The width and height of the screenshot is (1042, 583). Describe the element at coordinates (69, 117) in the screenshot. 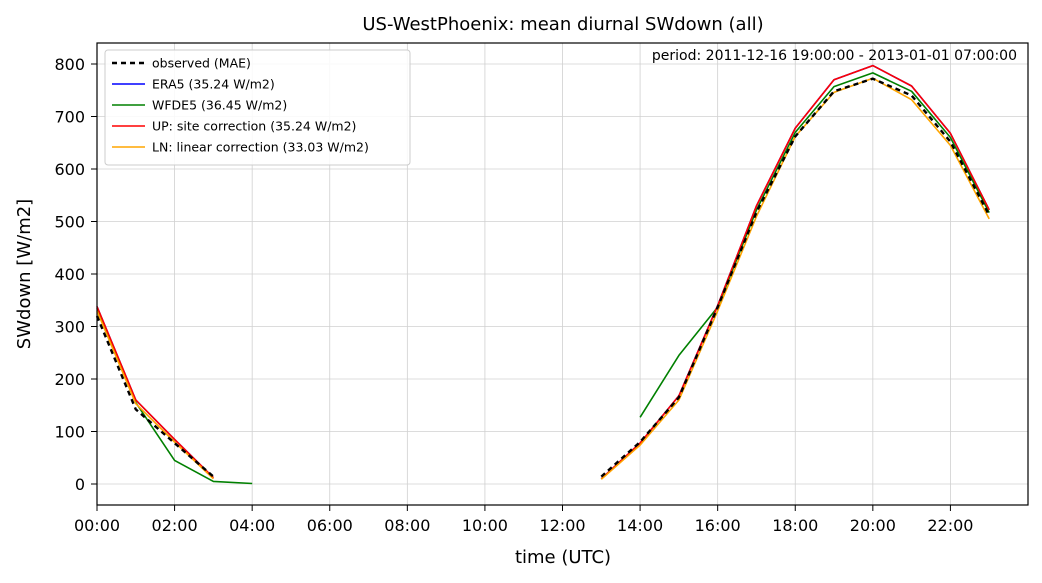

I see `y-tick-label: 700` at that location.